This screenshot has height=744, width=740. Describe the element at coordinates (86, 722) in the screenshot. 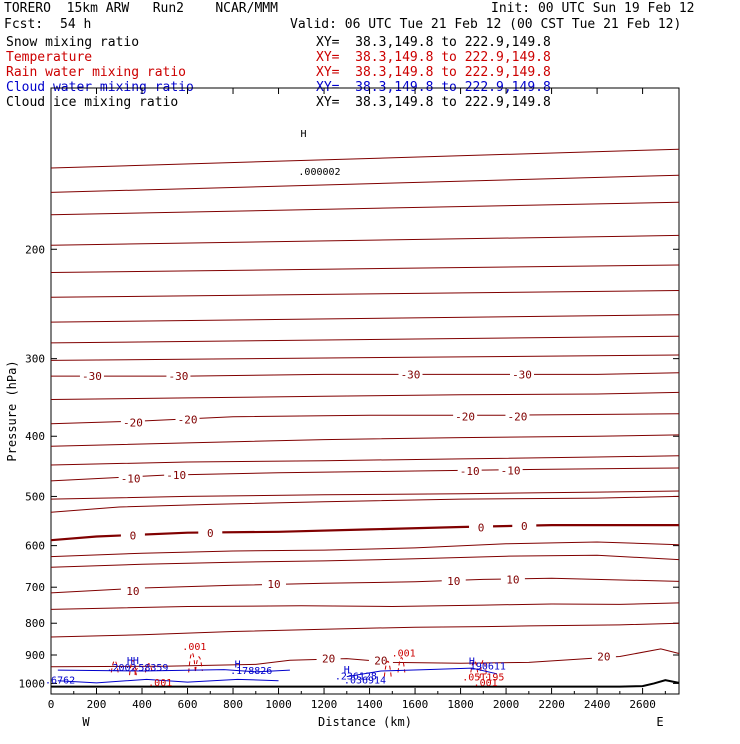

I see `endpoint-left: W` at that location.